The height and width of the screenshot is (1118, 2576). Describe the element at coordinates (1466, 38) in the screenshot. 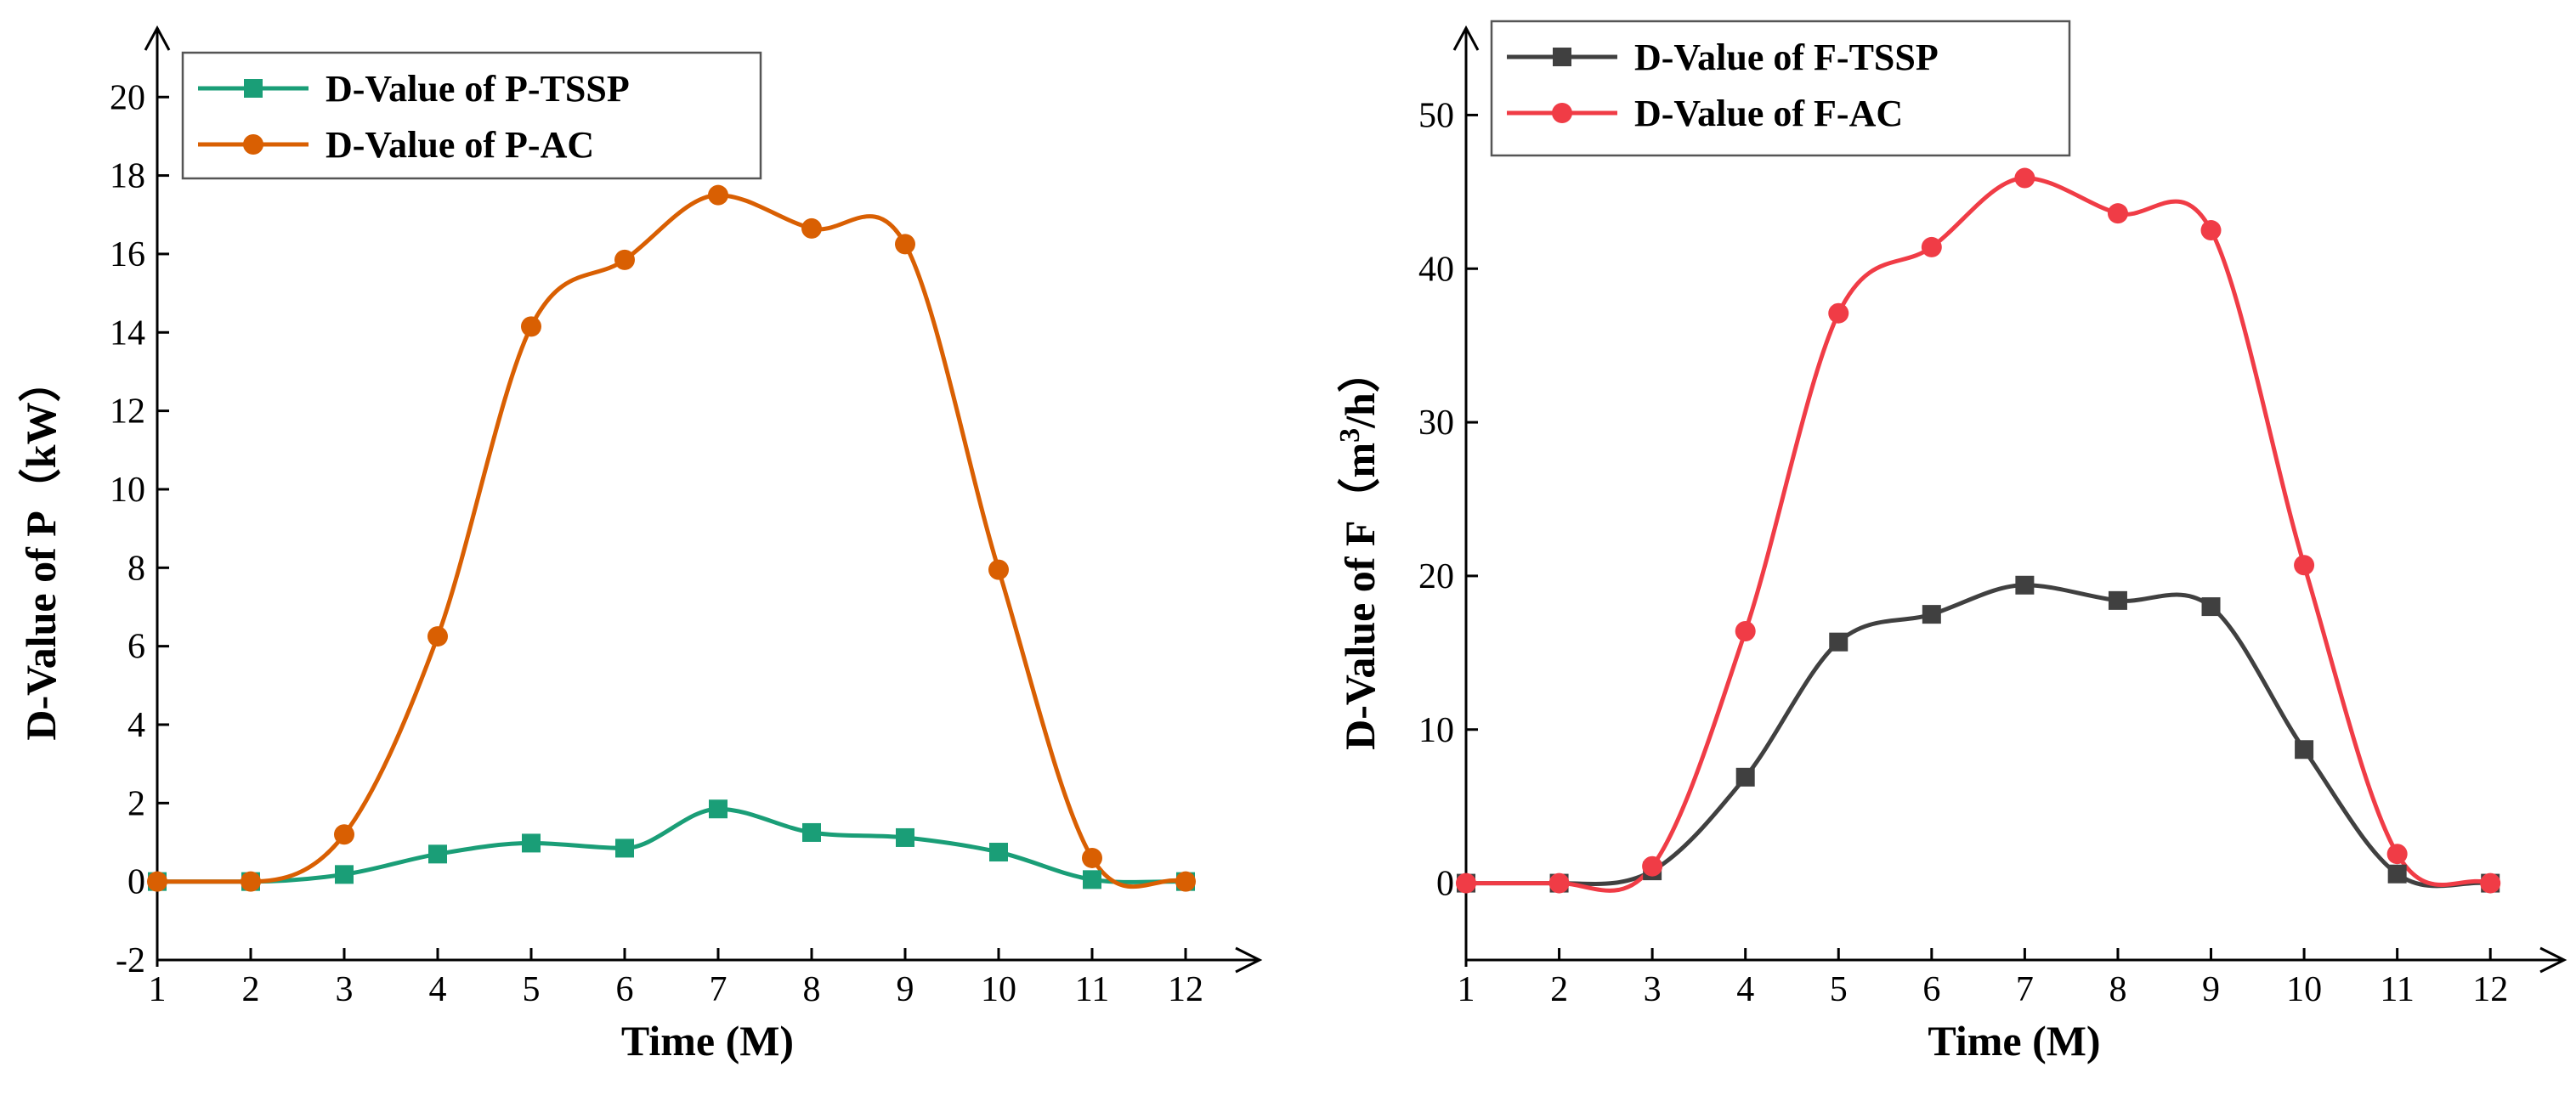

I see `y-axis-arrow` at that location.